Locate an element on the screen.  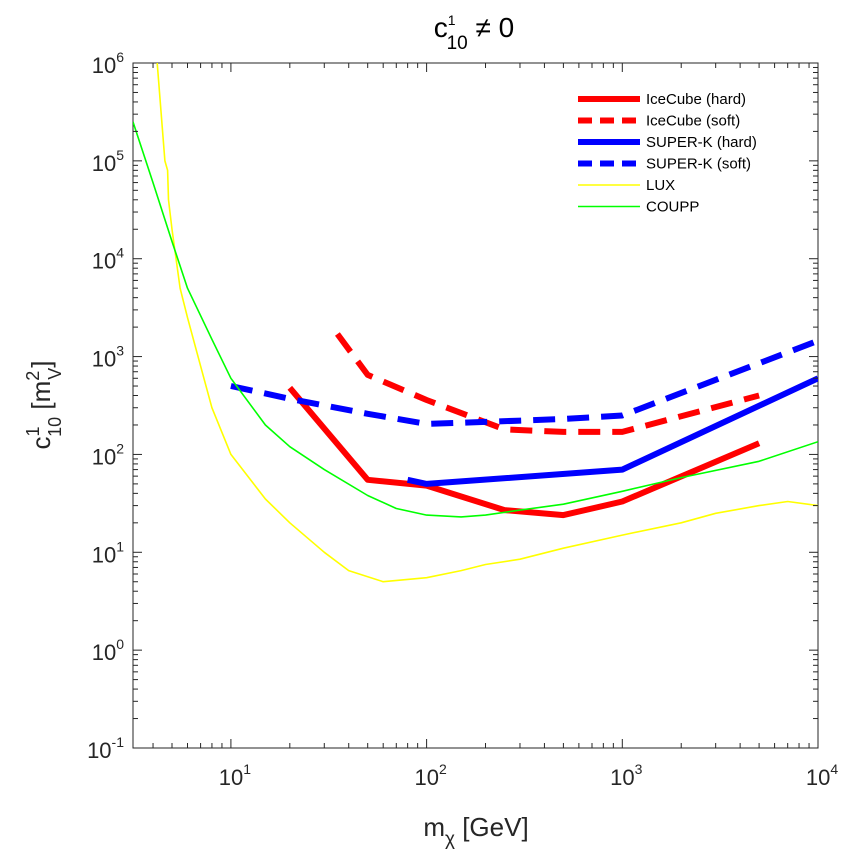
y-tick-label: 10³ is located at coordinates (108, 357).